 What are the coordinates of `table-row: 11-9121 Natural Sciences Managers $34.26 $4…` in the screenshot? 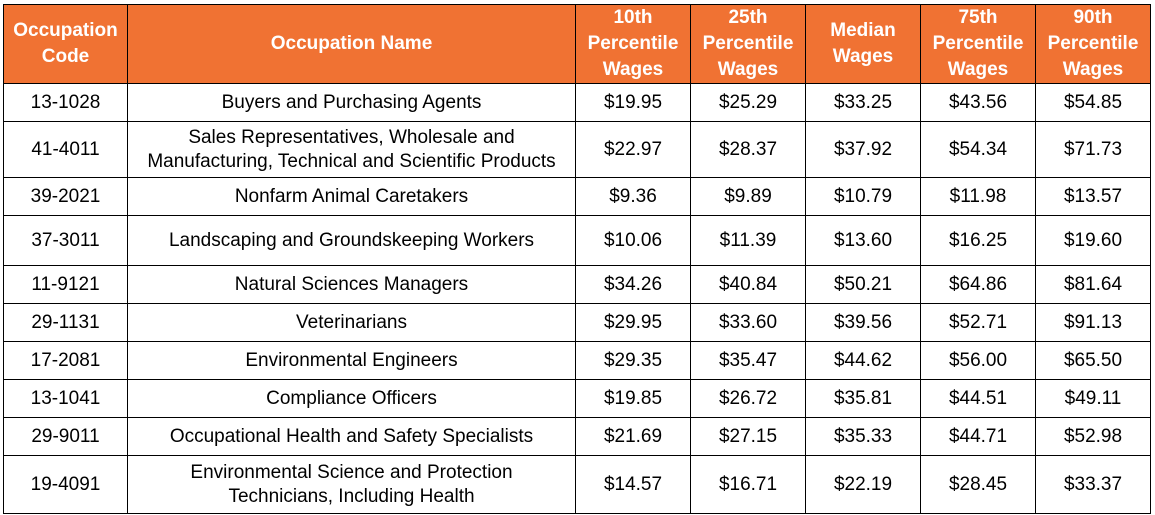 It's located at (577, 284).